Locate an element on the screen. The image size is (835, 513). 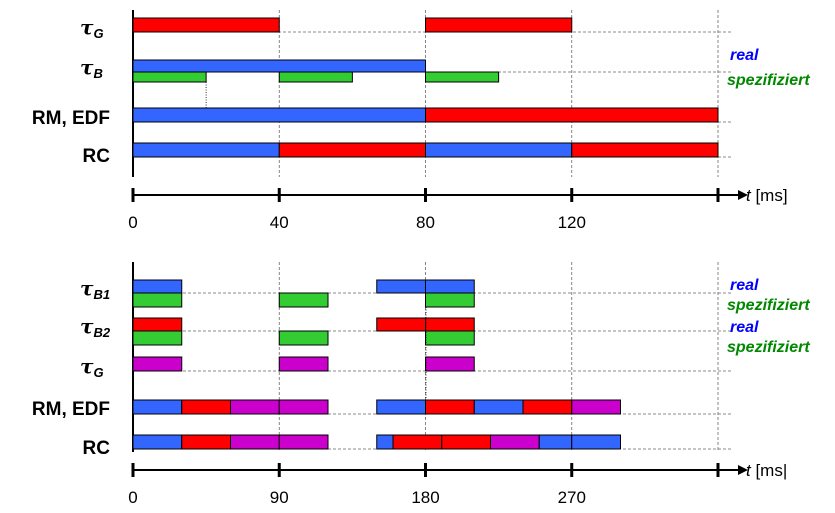
x-tick-label: 180 is located at coordinates (425, 497).